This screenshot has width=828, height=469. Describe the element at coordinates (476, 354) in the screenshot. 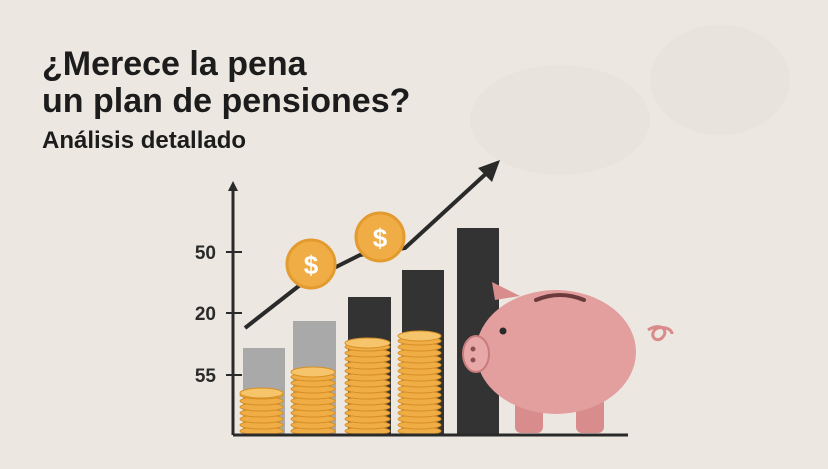

I see `pig-snout` at that location.